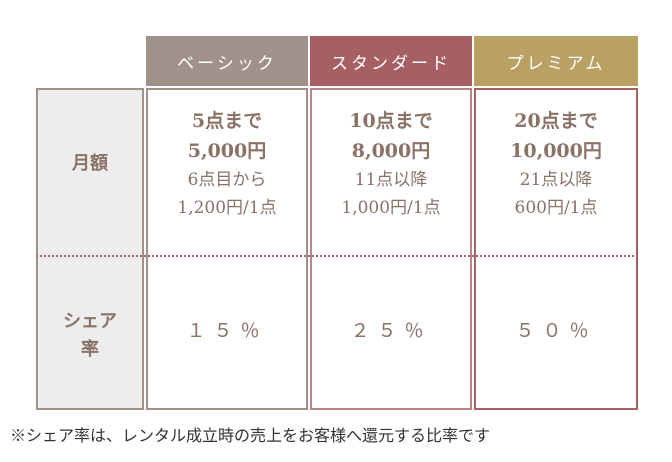  What do you see at coordinates (90, 321) in the screenshot?
I see `row-label-share-line1: シェア` at bounding box center [90, 321].